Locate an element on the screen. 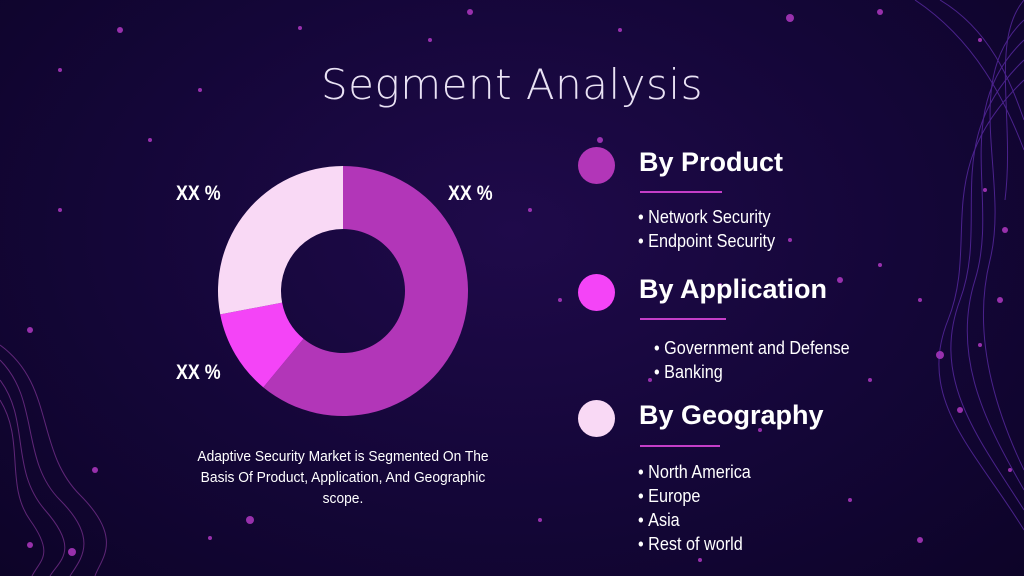  slice-label-top-right: XX % is located at coordinates (470, 193).